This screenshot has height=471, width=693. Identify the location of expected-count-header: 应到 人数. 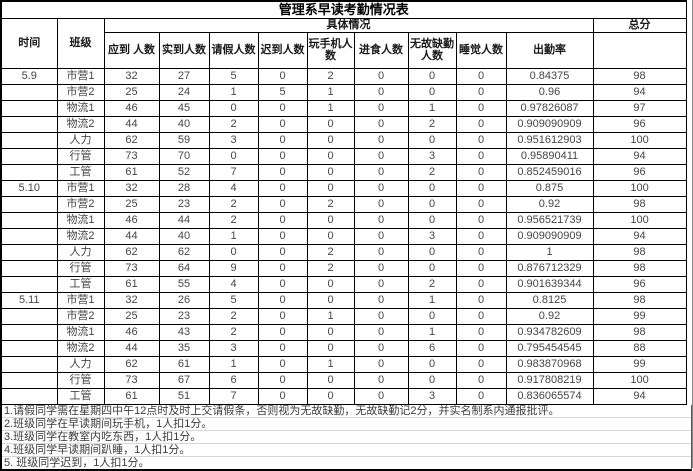
(131, 50).